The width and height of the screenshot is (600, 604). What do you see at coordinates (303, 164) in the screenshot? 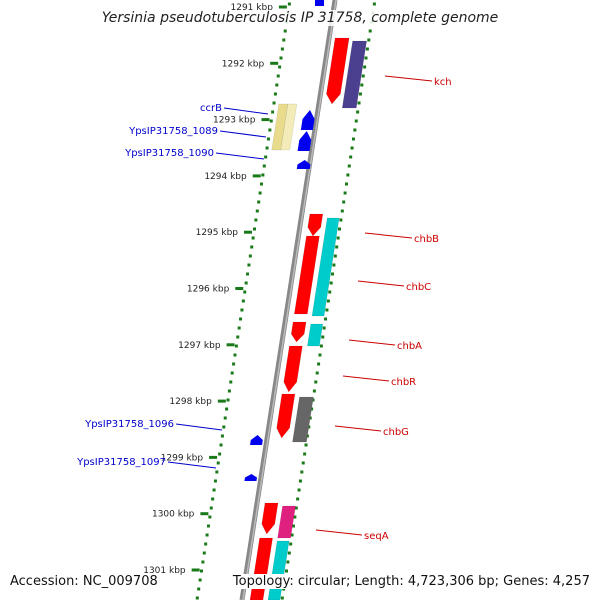
I see `gene-1090-arrow` at bounding box center [303, 164].